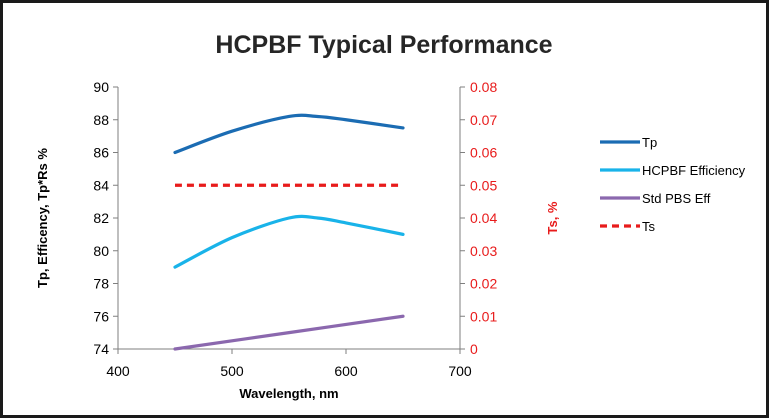 The width and height of the screenshot is (769, 418). Describe the element at coordinates (483, 251) in the screenshot. I see `y2-tick-label: 0.03` at that location.